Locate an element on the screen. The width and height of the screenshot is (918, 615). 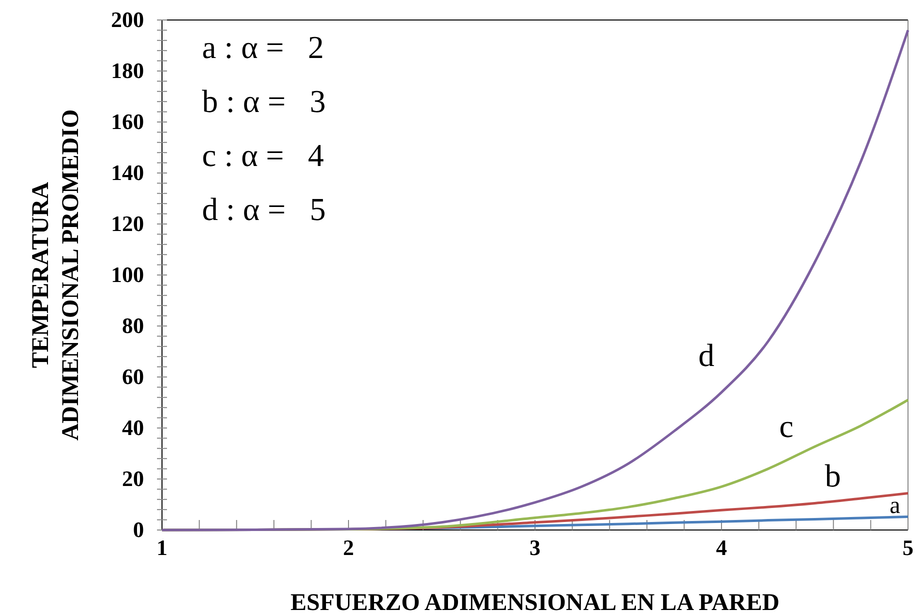
x-tick-label: 5 is located at coordinates (908, 547).